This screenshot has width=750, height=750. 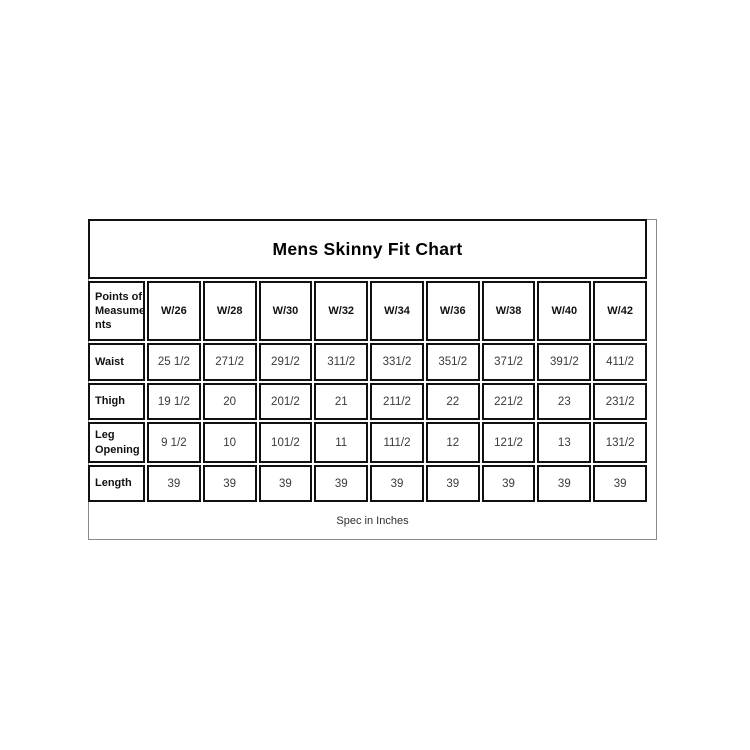 I want to click on value-cell: 351/2, so click(x=452, y=362).